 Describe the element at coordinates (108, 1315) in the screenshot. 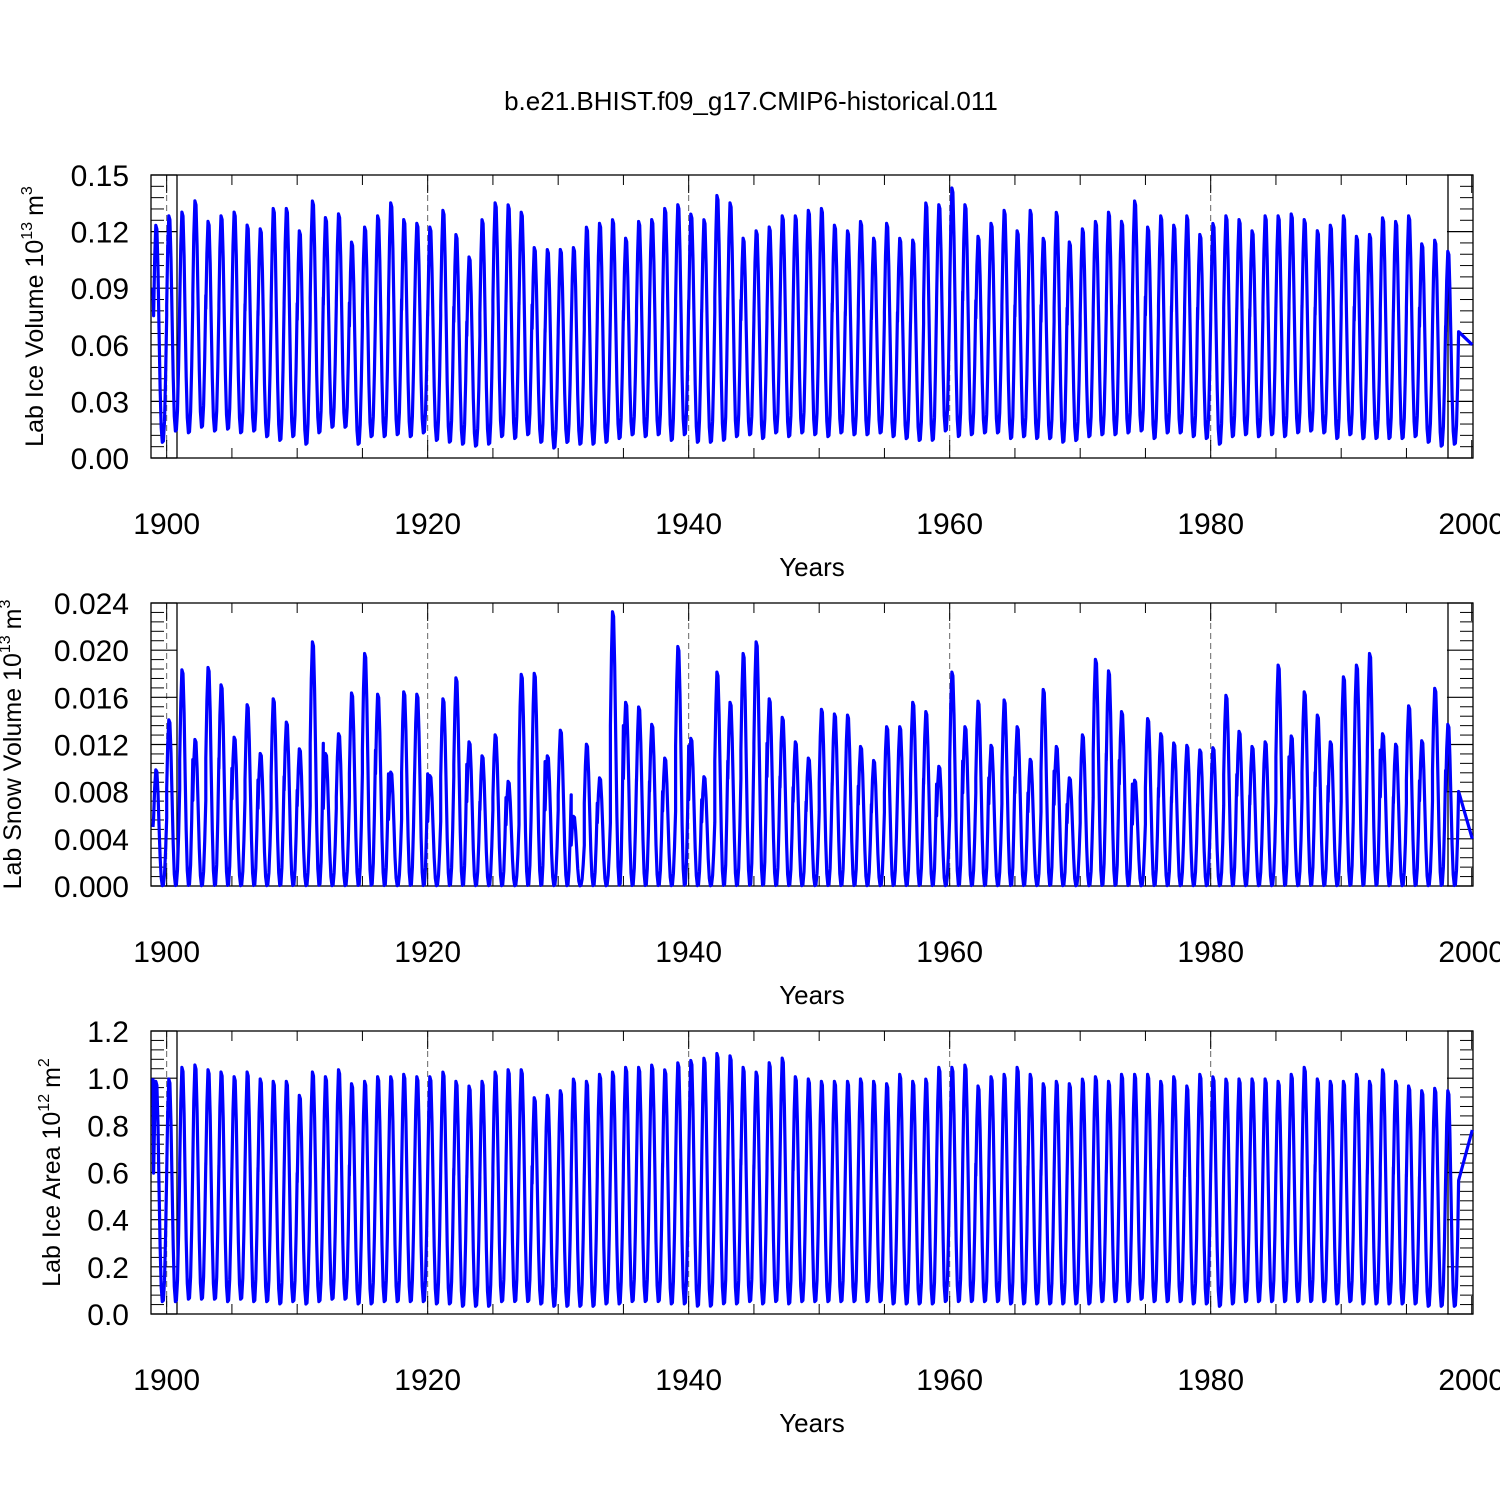

I see `y-tick-label: 0.0` at that location.